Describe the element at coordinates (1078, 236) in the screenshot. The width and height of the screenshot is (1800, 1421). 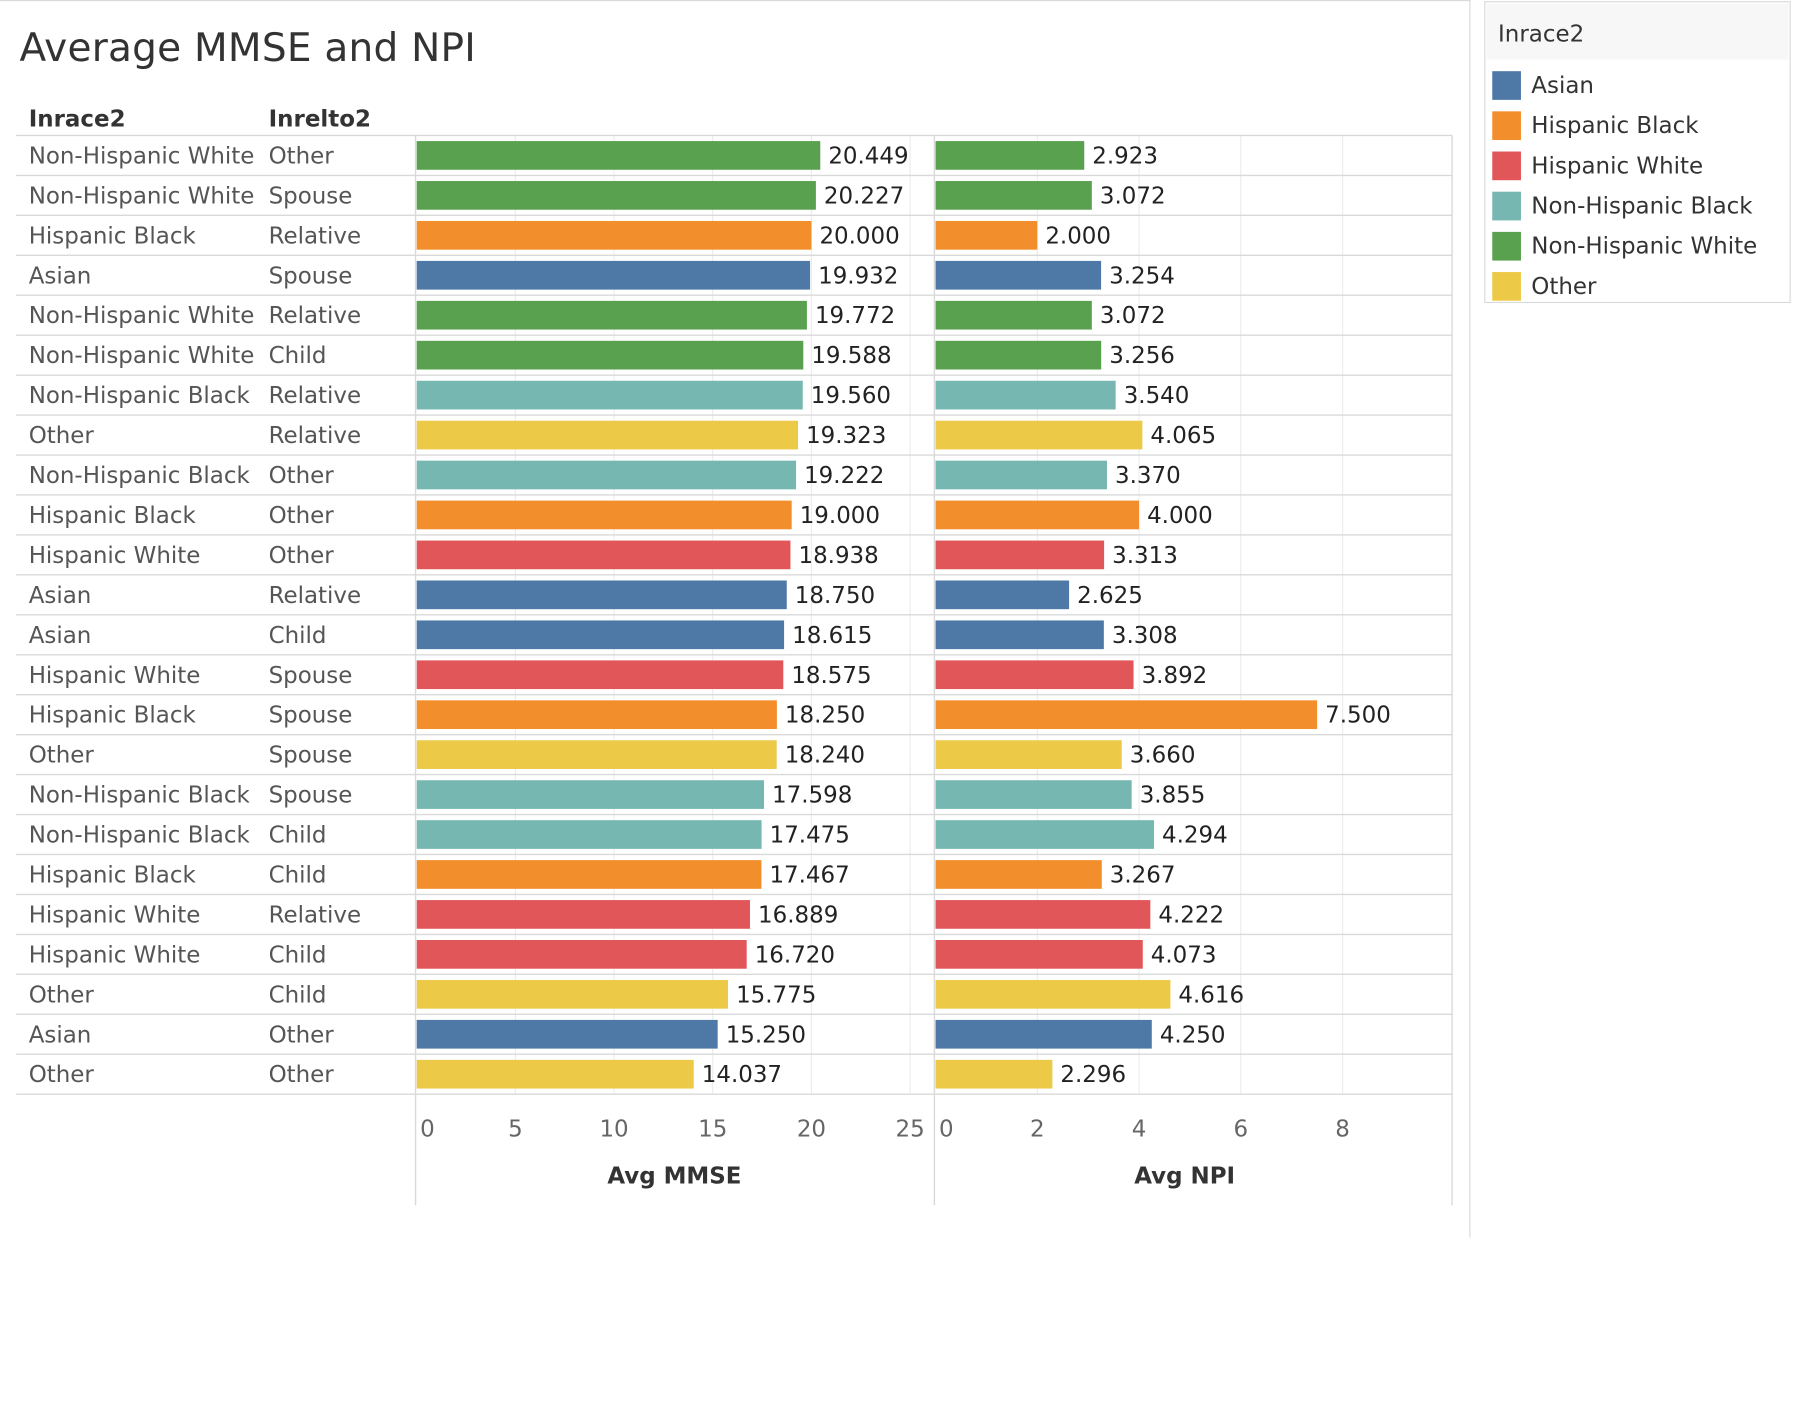
I see `npi-value-label: 2.000` at that location.